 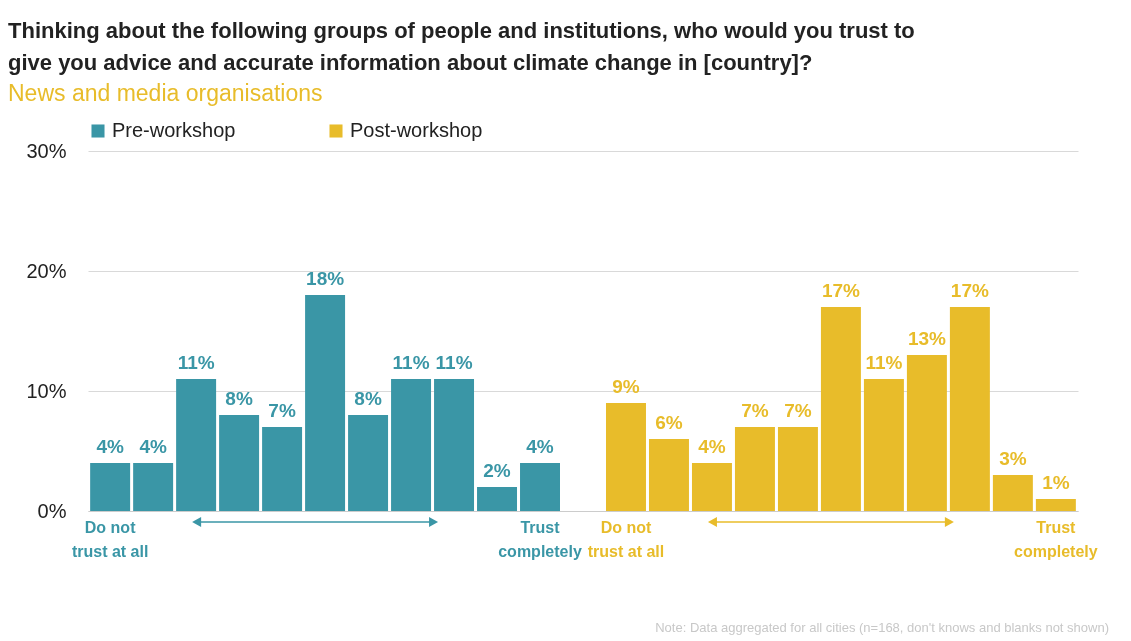 I want to click on y-tick-label: 30%, so click(x=46, y=150).